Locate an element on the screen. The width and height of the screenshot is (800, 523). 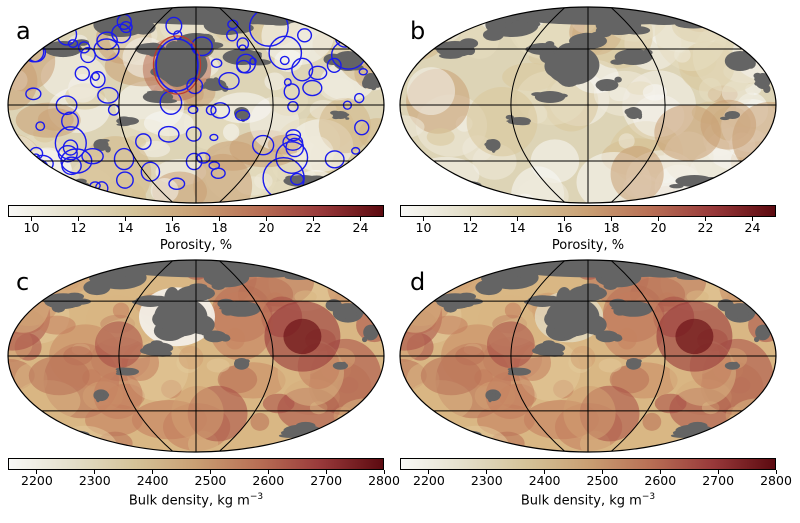
panel-letter-c: c is located at coordinates (23, 282).